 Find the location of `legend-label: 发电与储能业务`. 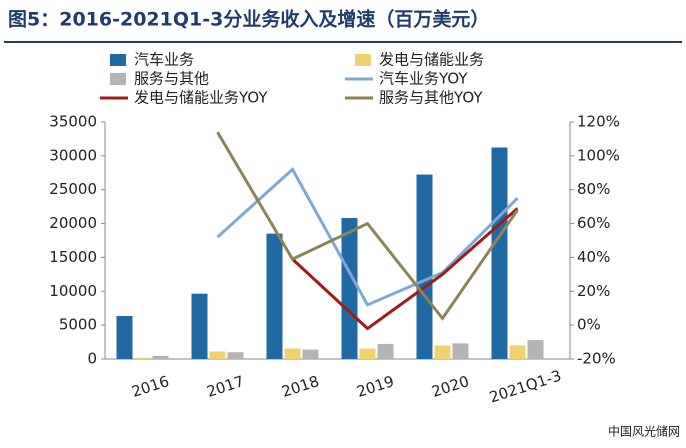

legend-label: 发电与储能业务 is located at coordinates (431, 60).